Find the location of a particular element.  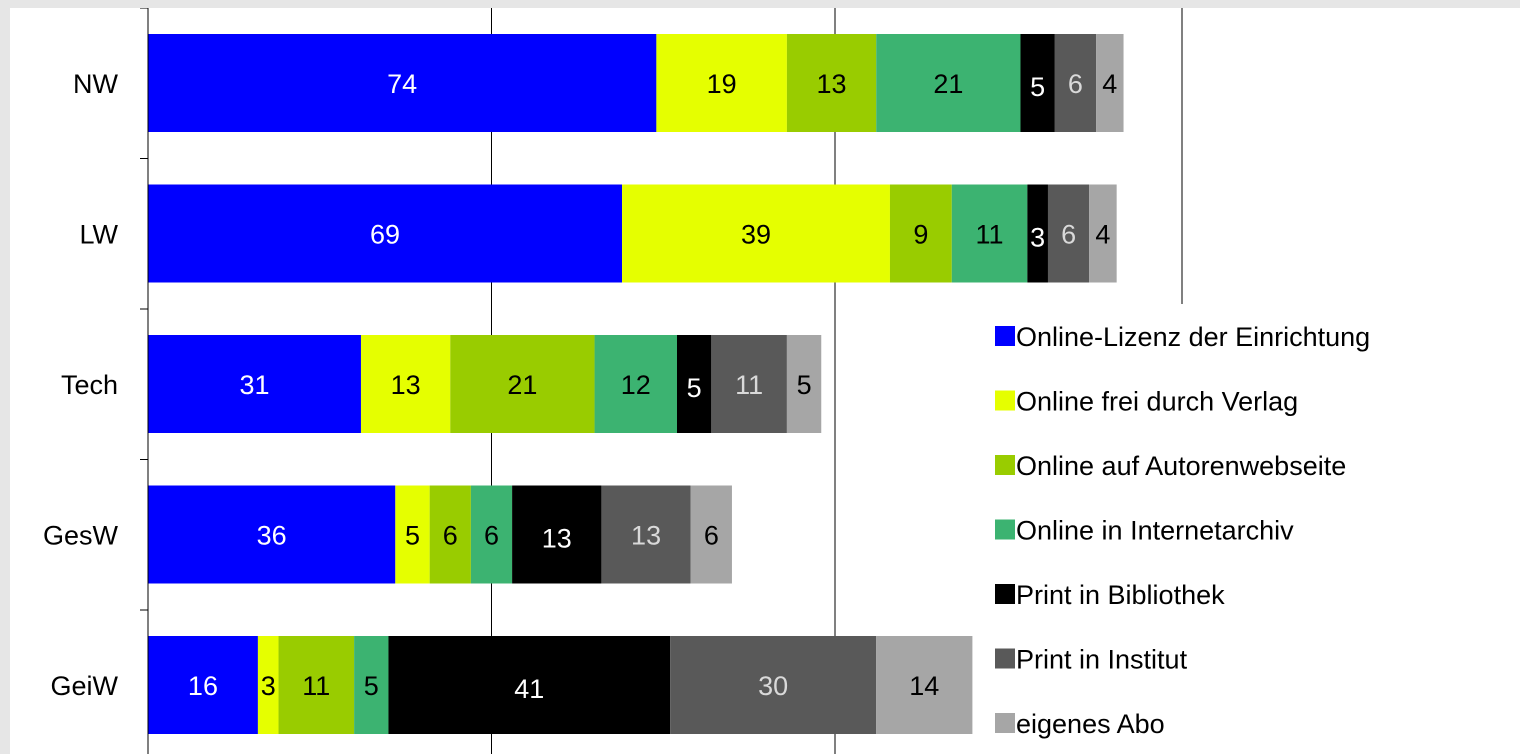

data-label: 30 is located at coordinates (773, 686).